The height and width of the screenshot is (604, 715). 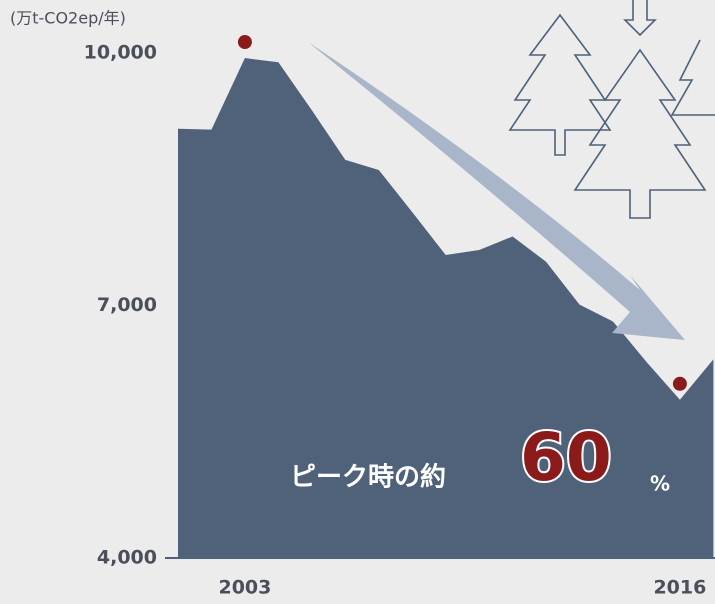 What do you see at coordinates (120, 53) in the screenshot?
I see `y-tick-label: 10,000` at bounding box center [120, 53].